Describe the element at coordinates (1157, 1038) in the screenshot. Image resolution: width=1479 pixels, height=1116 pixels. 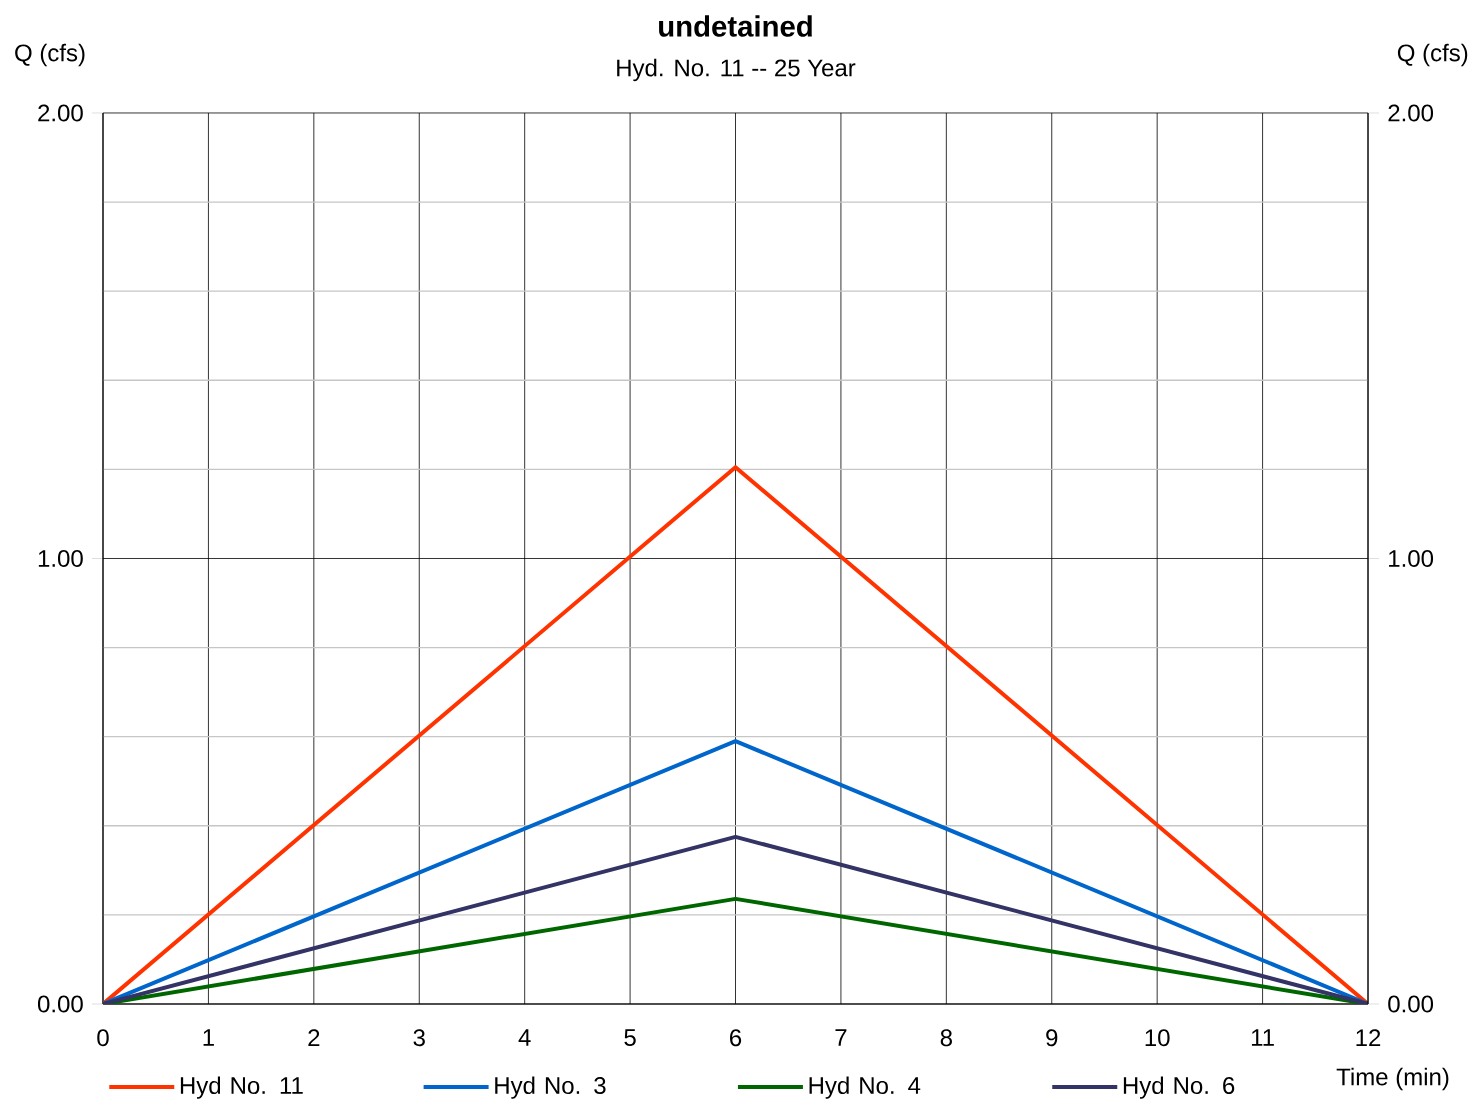
I see `x-tick-label: 10` at that location.